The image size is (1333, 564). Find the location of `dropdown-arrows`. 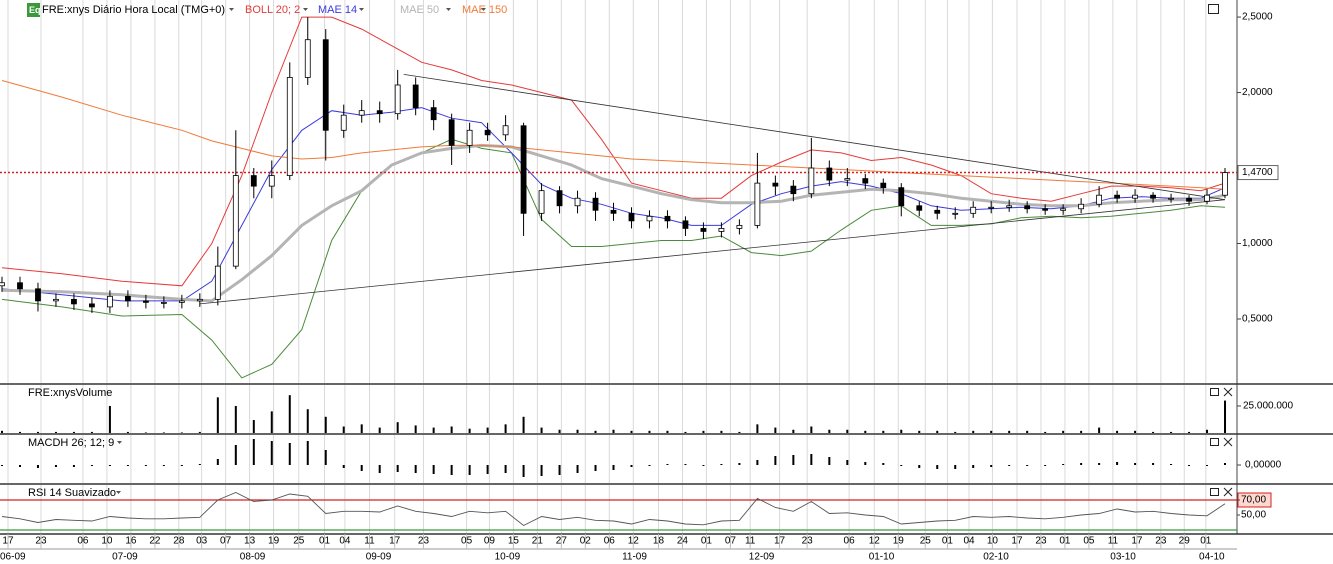

dropdown-arrows is located at coordinates (119, 467).